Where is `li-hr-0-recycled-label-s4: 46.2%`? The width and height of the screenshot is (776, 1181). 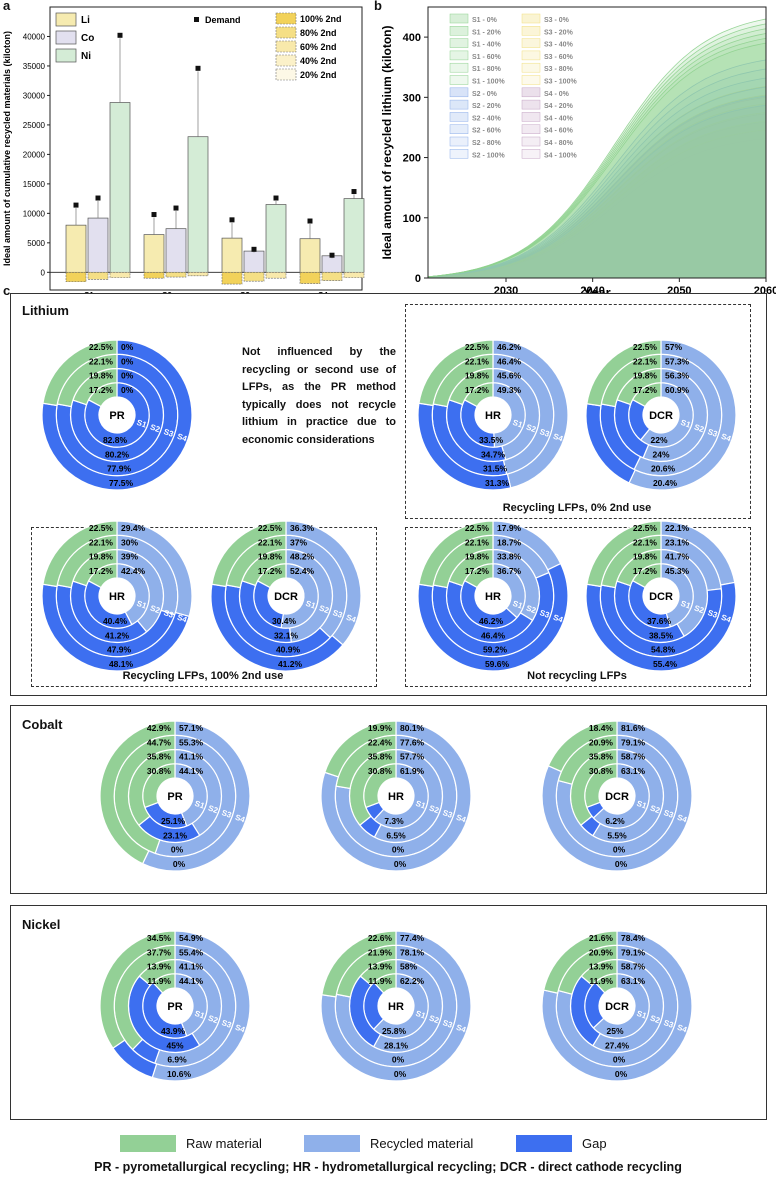
li-hr-0-recycled-label-s4: 46.2% is located at coordinates (509, 347).